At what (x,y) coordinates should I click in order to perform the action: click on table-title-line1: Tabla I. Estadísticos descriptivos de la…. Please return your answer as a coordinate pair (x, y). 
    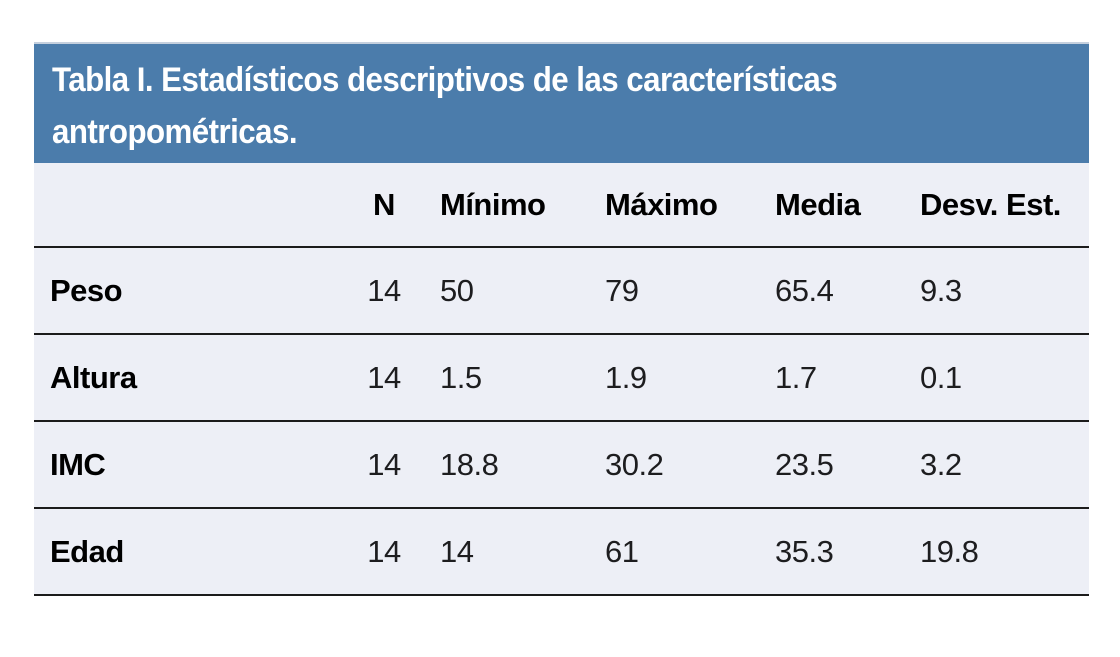
    Looking at the image, I should click on (445, 80).